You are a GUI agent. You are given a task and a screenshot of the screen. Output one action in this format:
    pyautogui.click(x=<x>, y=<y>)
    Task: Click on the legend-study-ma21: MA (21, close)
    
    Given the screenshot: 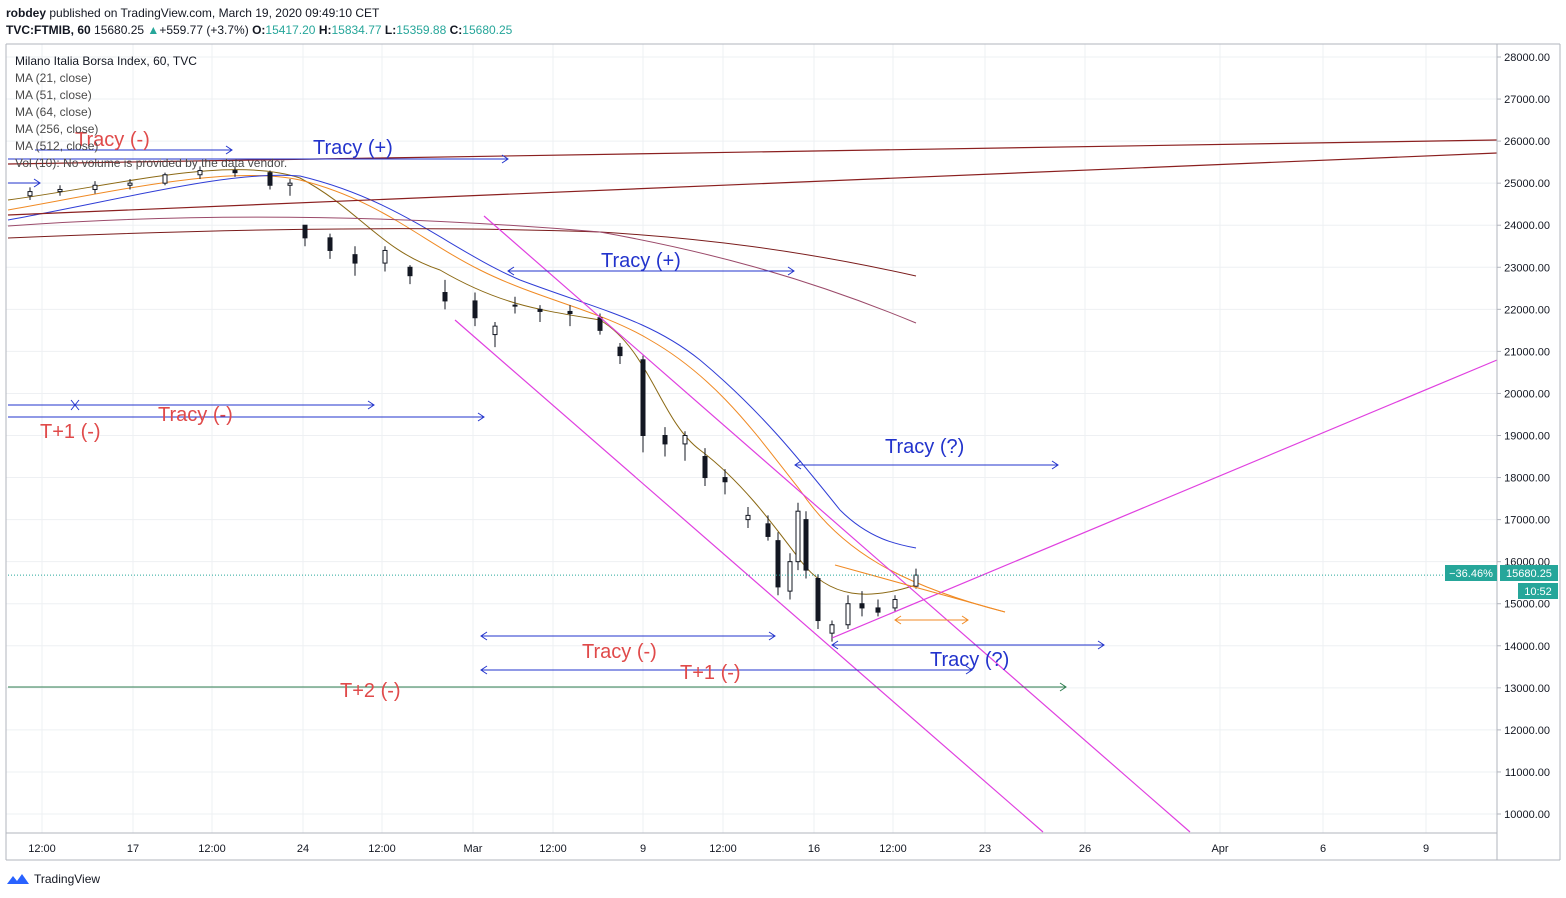 What is the action you would take?
    pyautogui.click(x=53, y=78)
    